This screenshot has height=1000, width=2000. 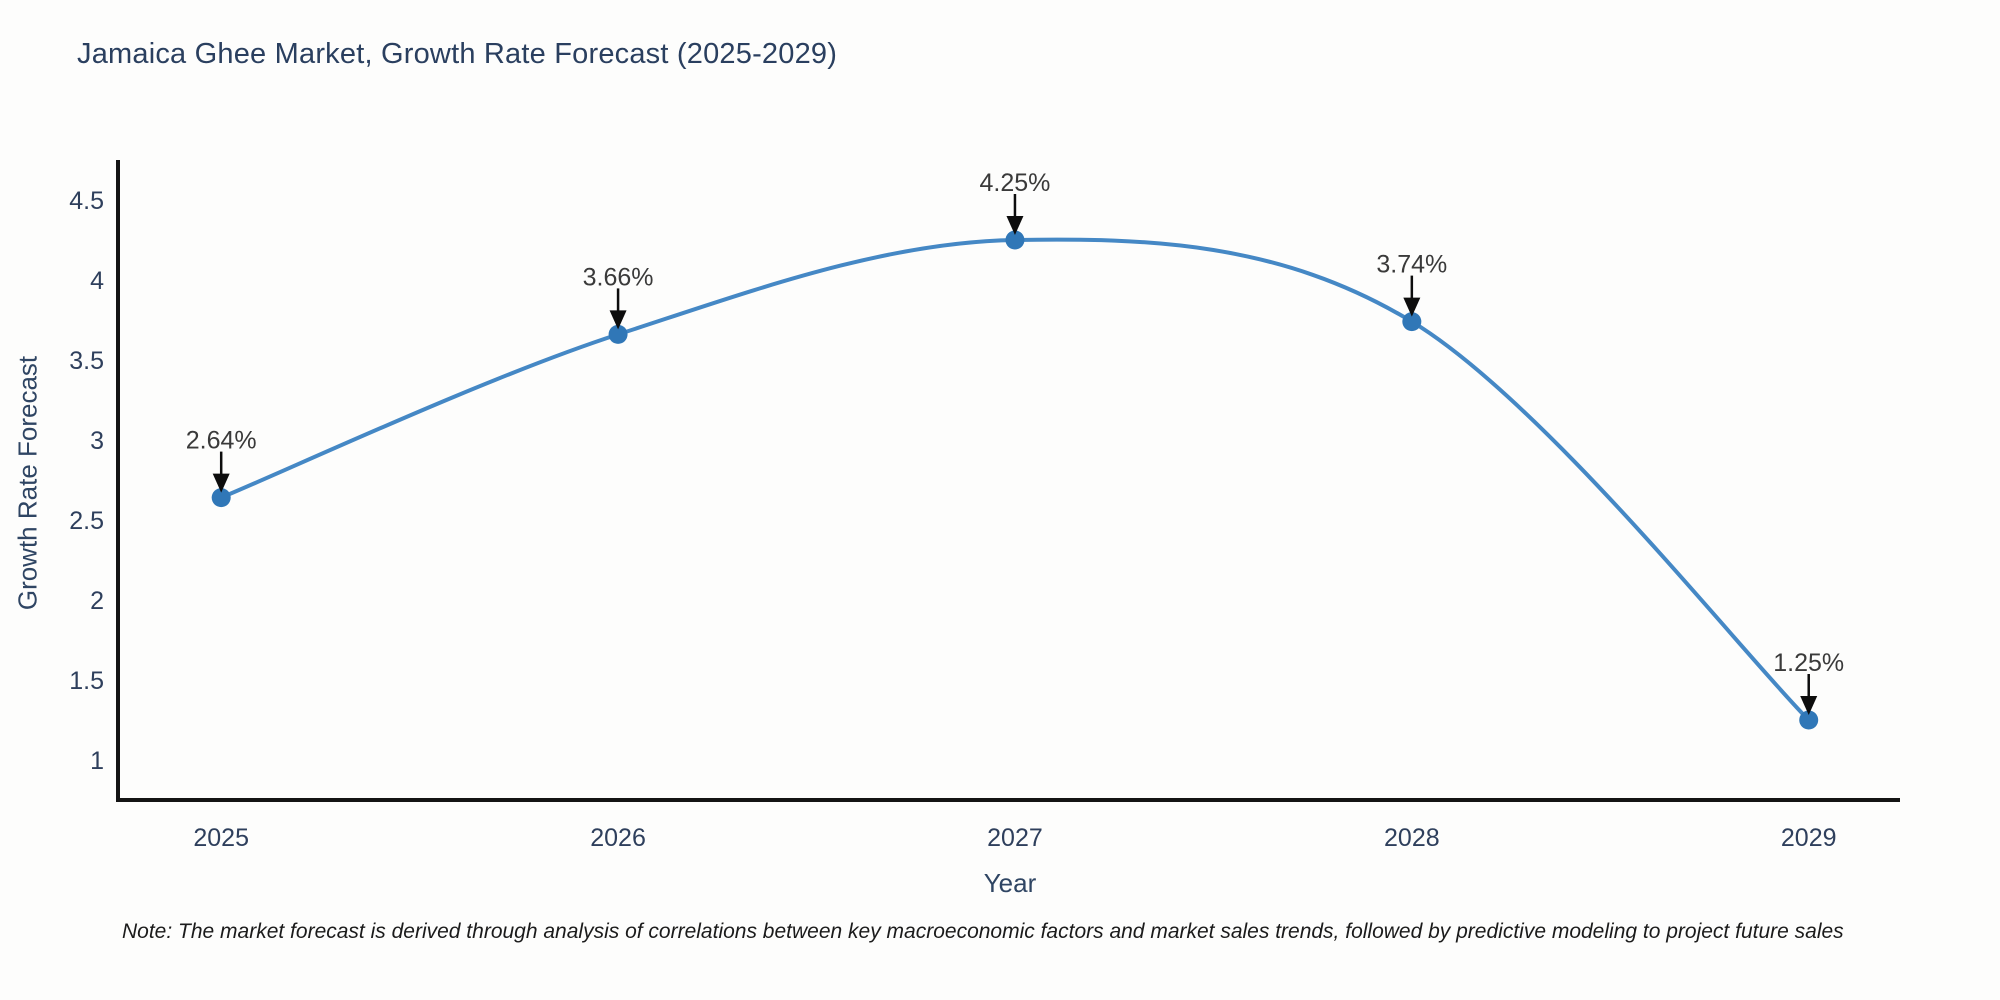 What do you see at coordinates (97, 761) in the screenshot?
I see `y-tick-label: 1` at bounding box center [97, 761].